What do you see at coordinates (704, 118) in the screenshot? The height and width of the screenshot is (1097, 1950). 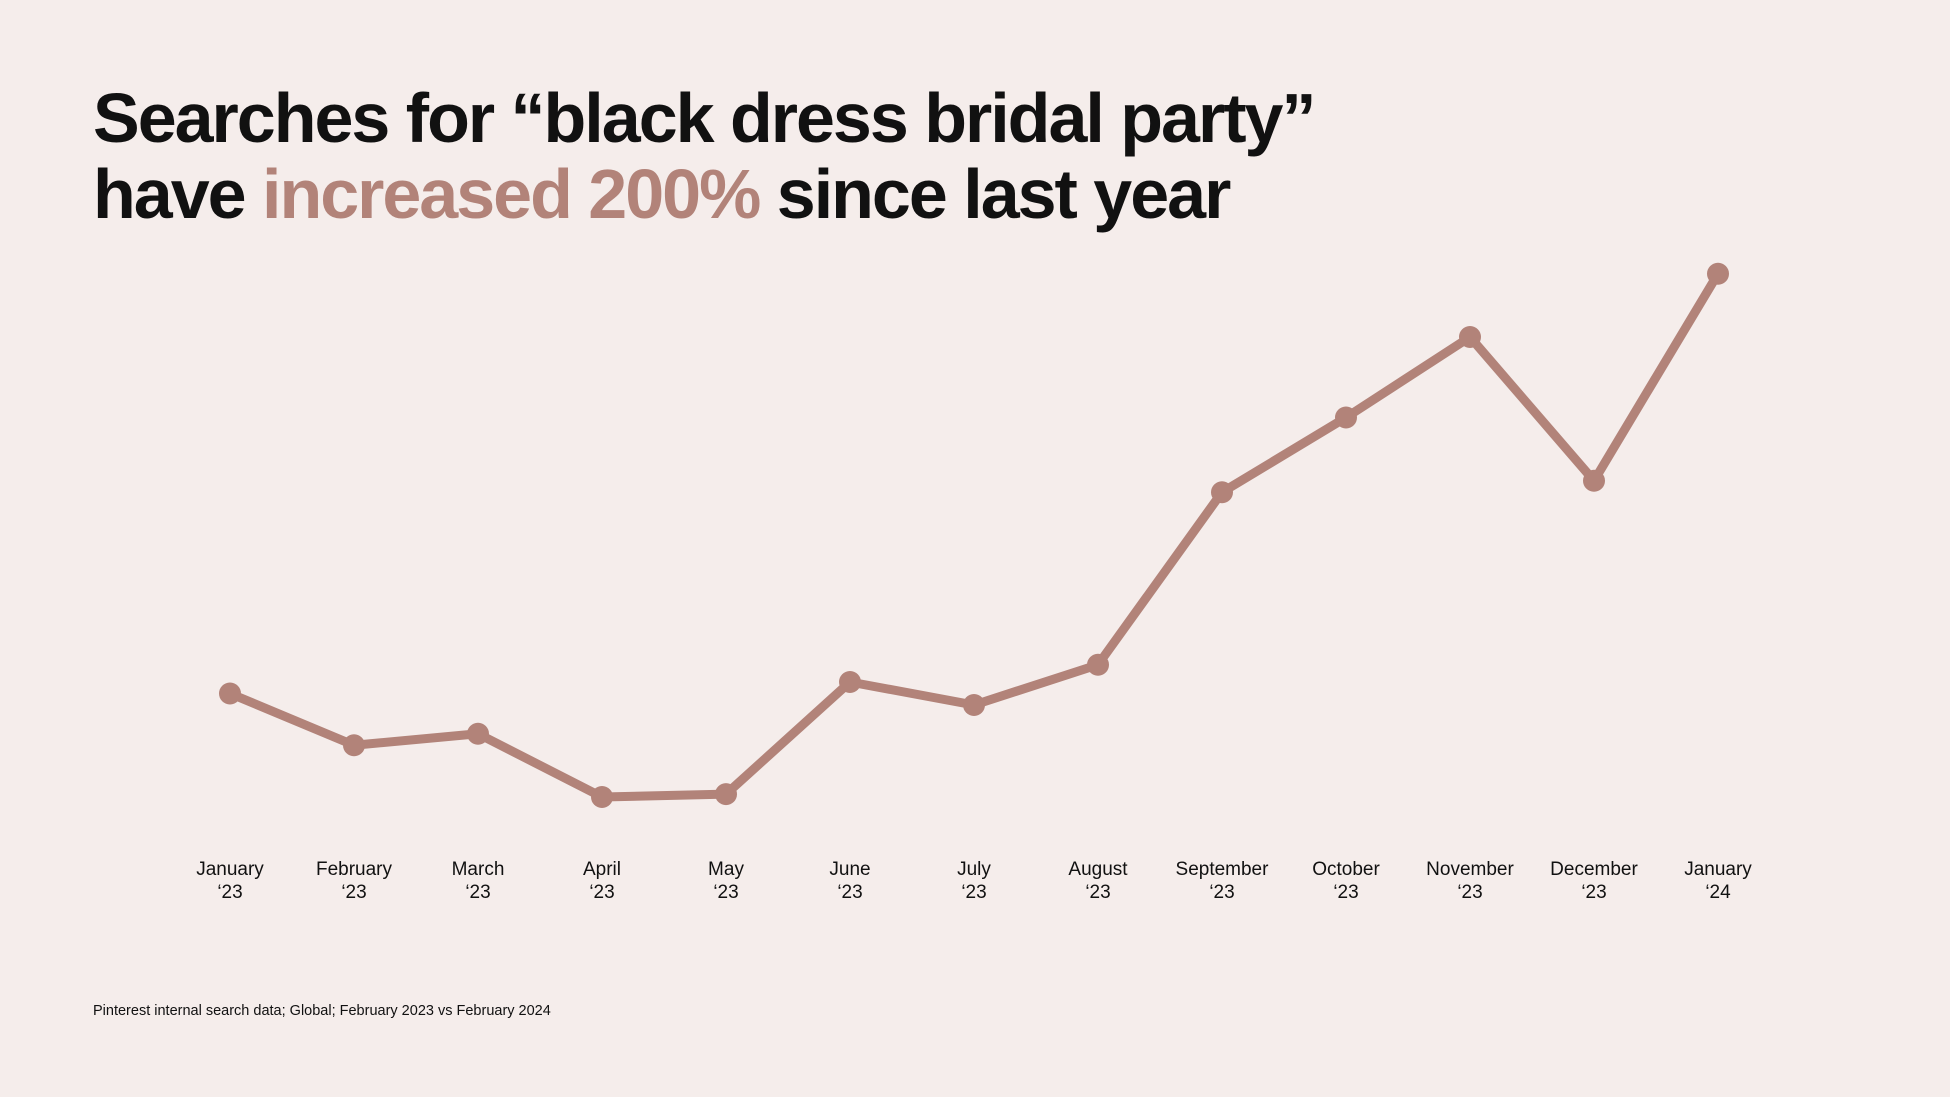 I see `title-line-1: Searches for “black dress bridal party”` at bounding box center [704, 118].